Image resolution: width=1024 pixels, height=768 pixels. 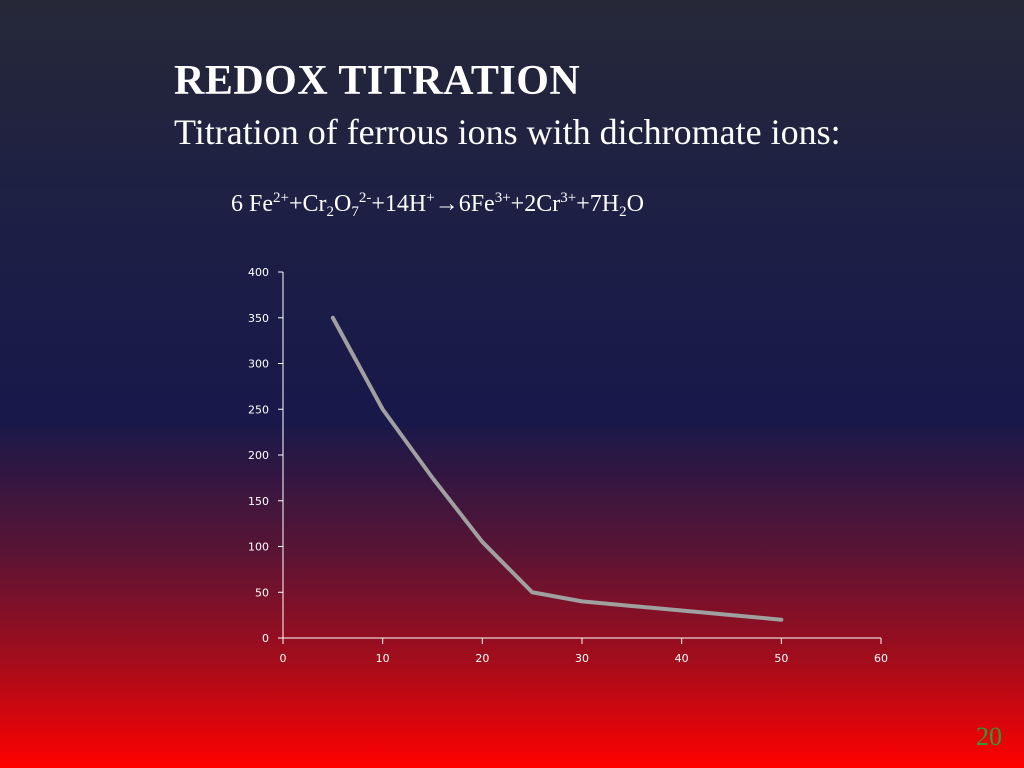 What do you see at coordinates (781, 658) in the screenshot?
I see `x-tick-label: 50` at bounding box center [781, 658].